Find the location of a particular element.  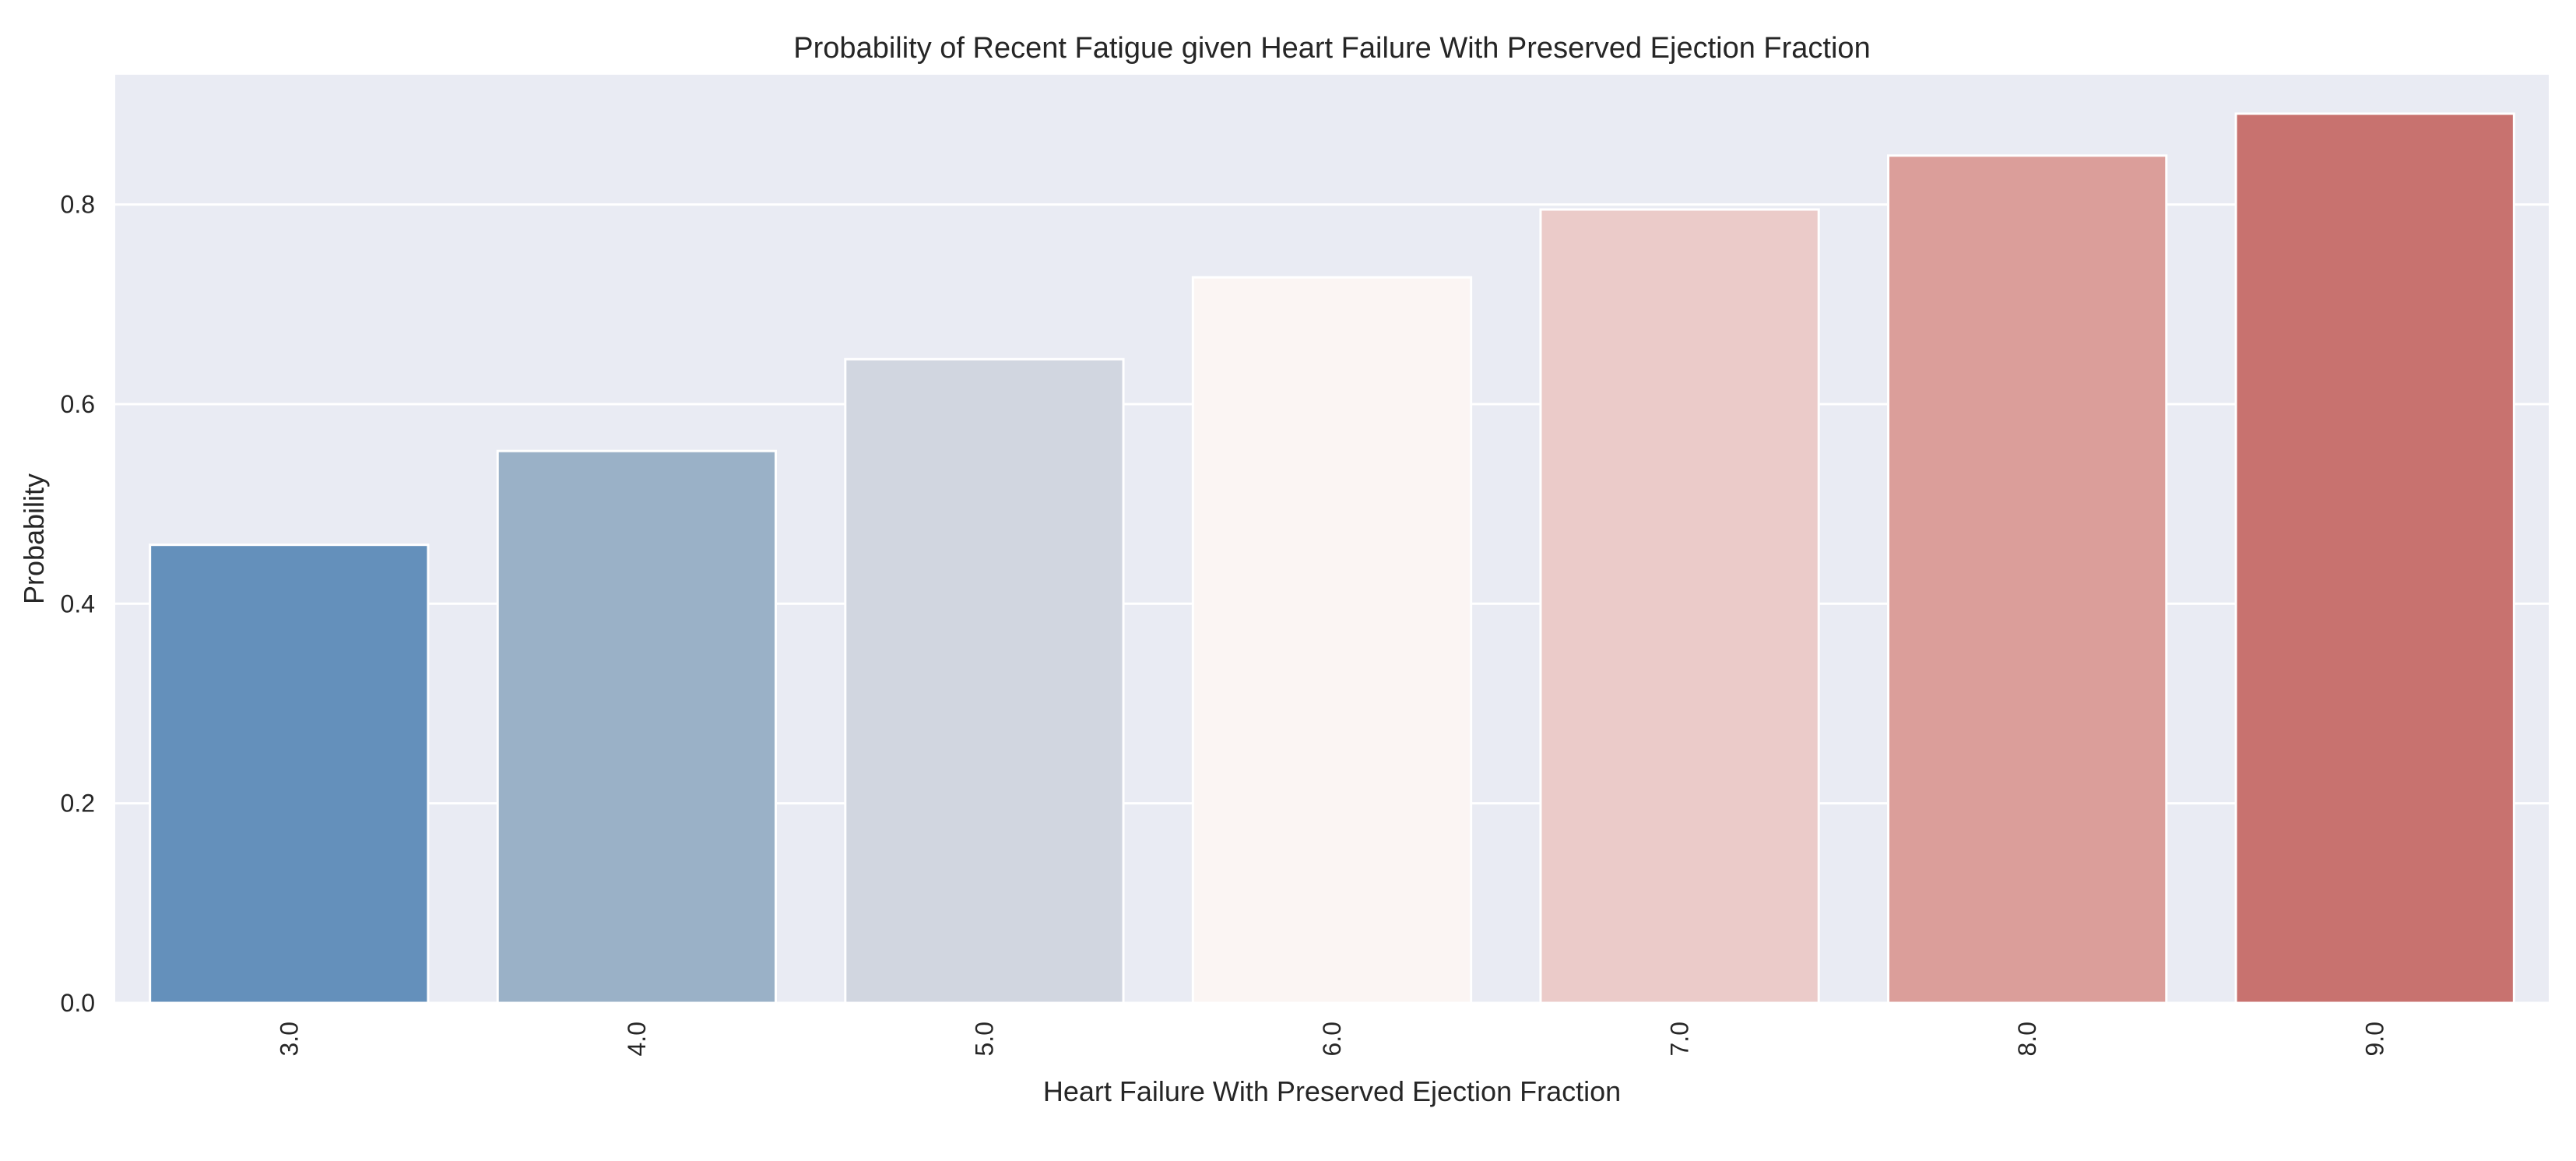

y-tick-label: 0.4 is located at coordinates (78, 603).